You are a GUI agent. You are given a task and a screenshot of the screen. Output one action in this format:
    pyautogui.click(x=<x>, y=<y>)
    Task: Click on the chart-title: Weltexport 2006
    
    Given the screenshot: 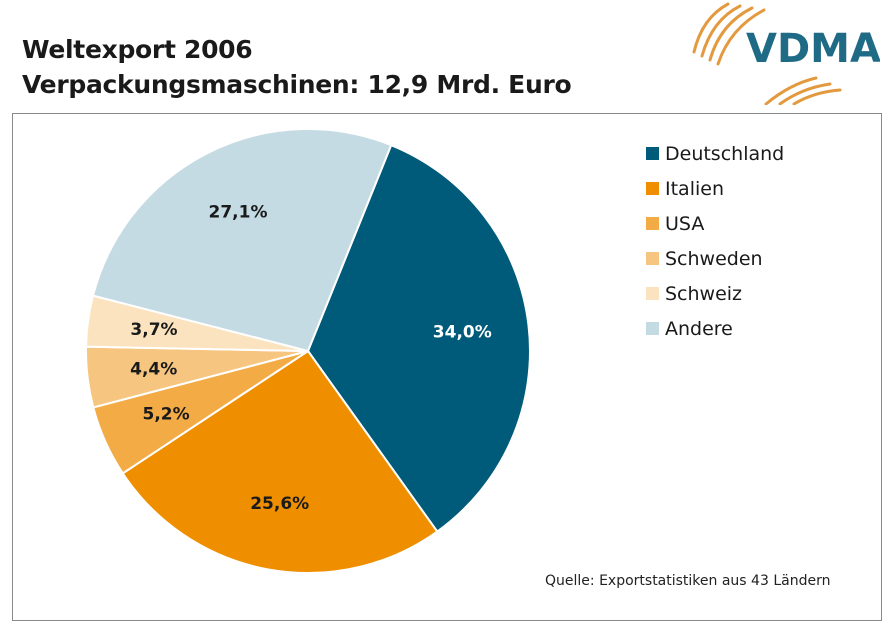 What is the action you would take?
    pyautogui.click(x=137, y=49)
    